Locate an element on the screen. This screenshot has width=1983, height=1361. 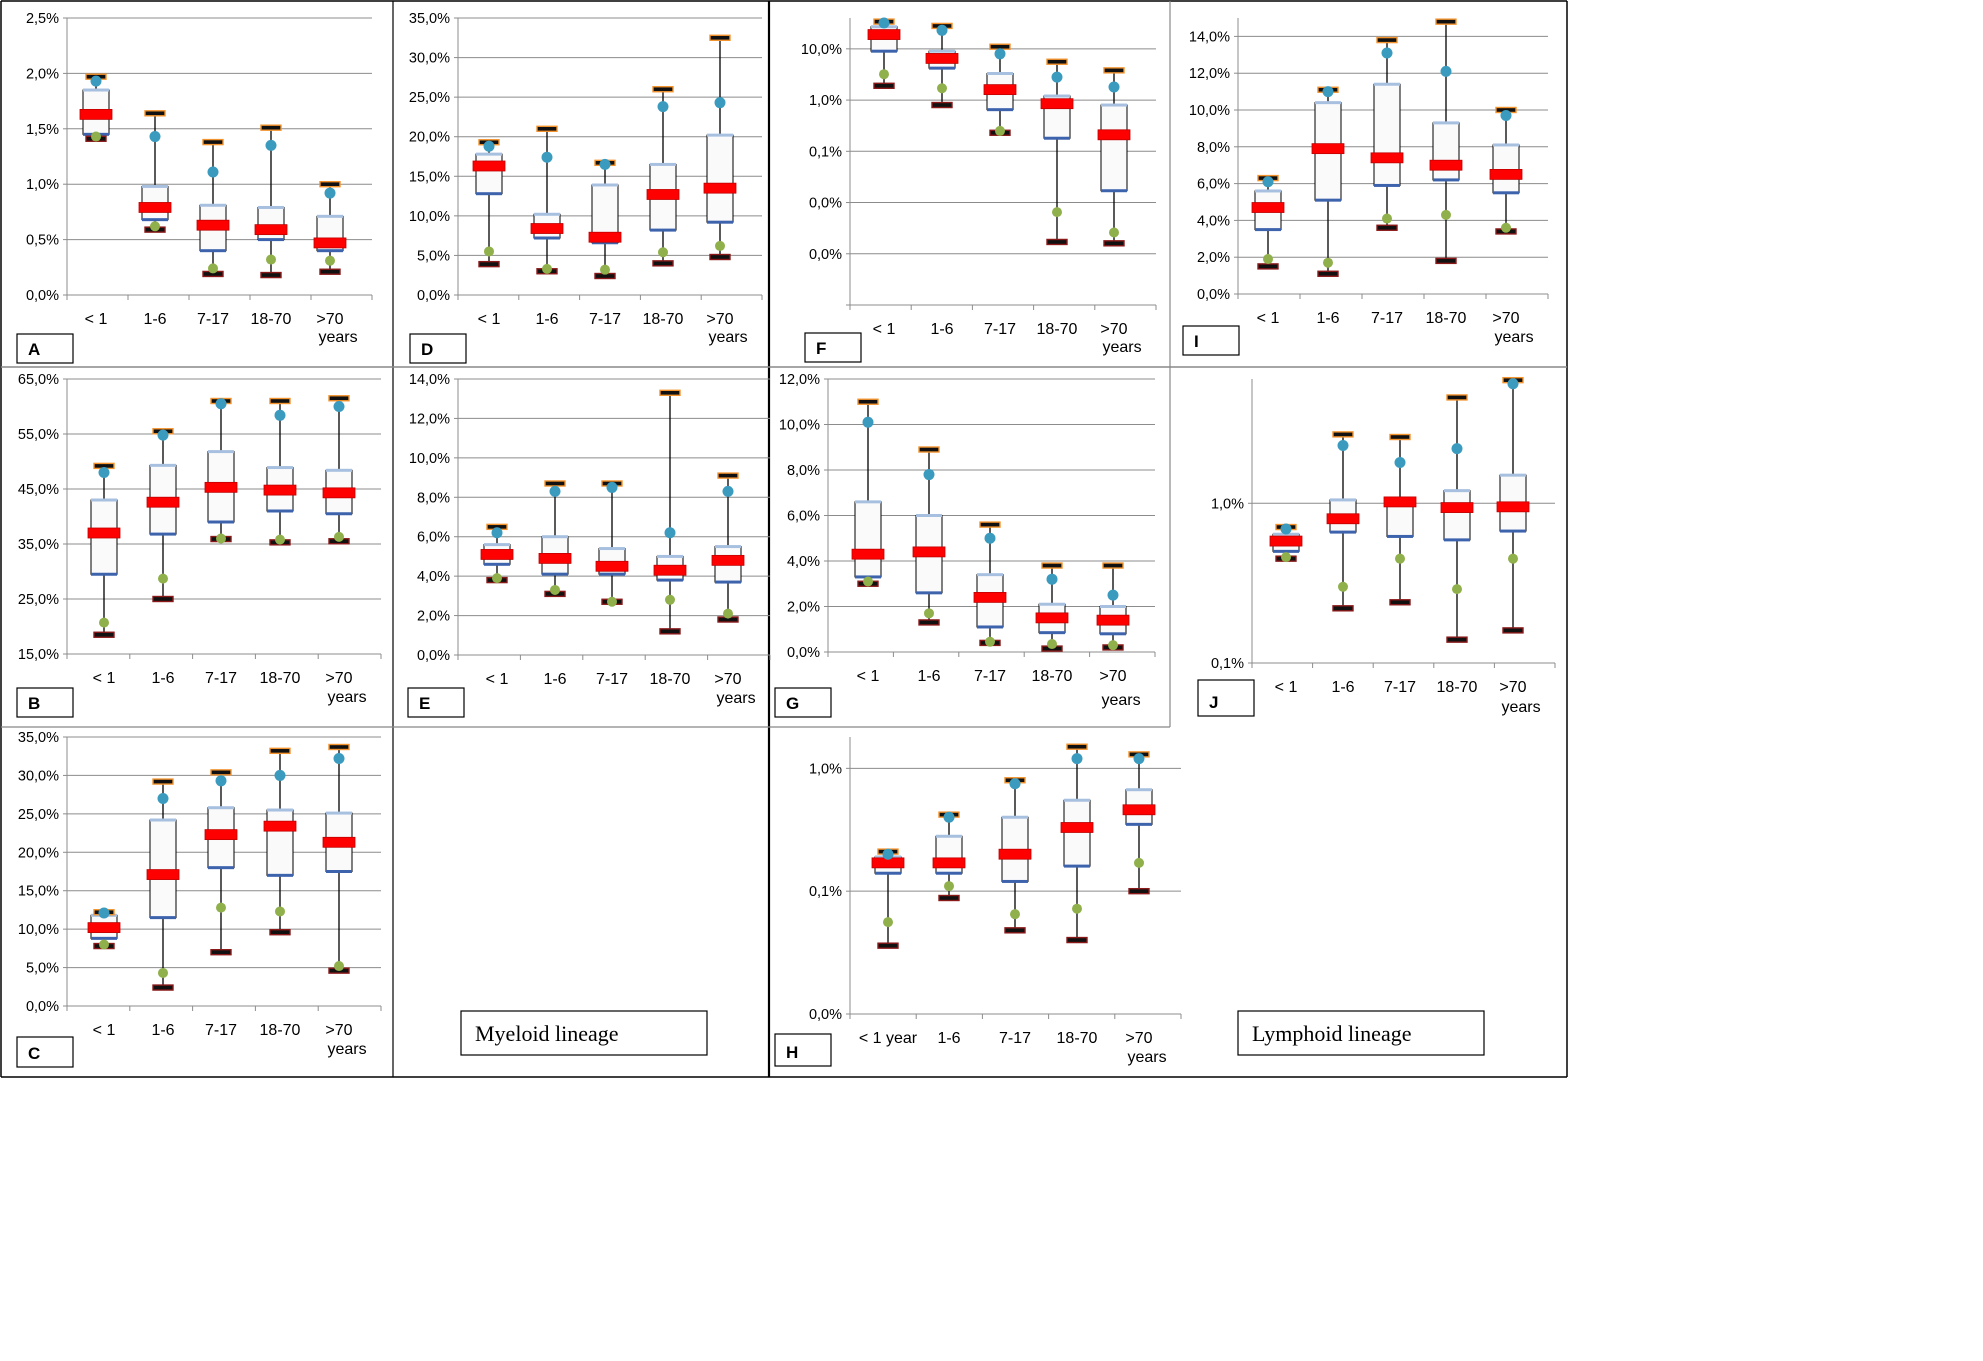
panel-letter: J is located at coordinates (1213, 702).